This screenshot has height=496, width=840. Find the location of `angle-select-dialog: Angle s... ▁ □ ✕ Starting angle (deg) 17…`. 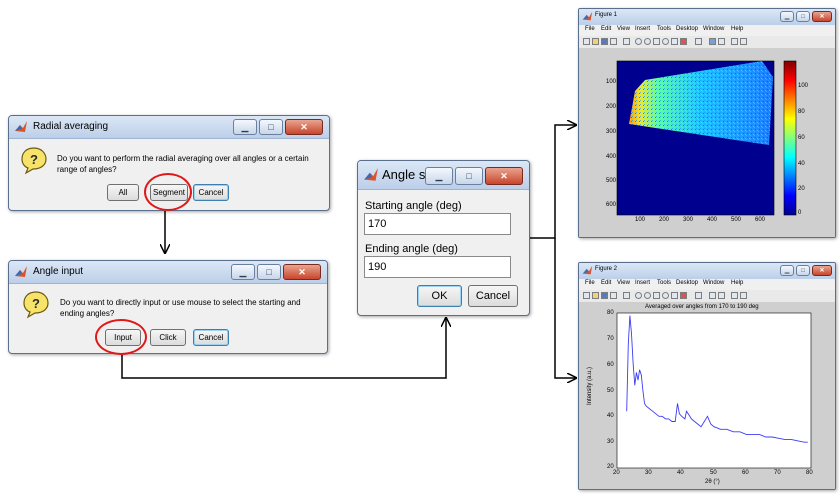

angle-select-dialog: Angle s... ▁ □ ✕ Starting angle (deg) 17… is located at coordinates (443, 238).